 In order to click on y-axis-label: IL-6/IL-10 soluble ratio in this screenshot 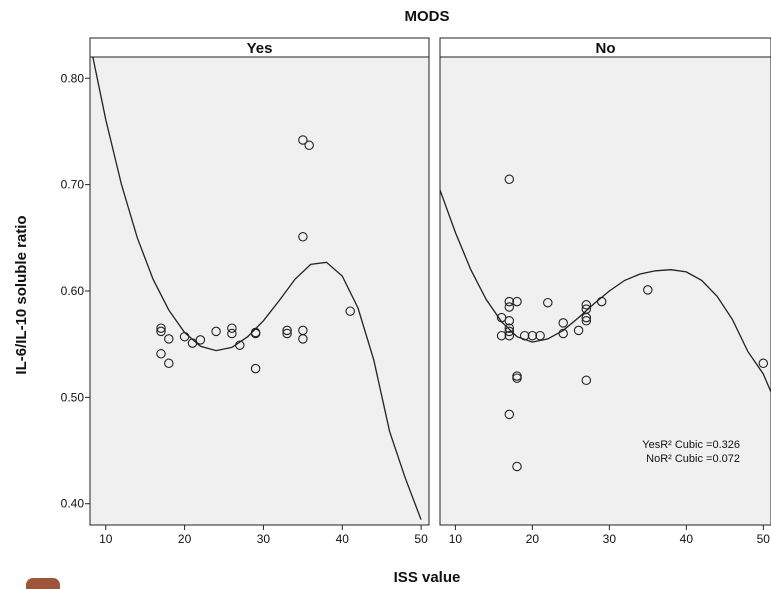, I will do `click(21, 294)`.